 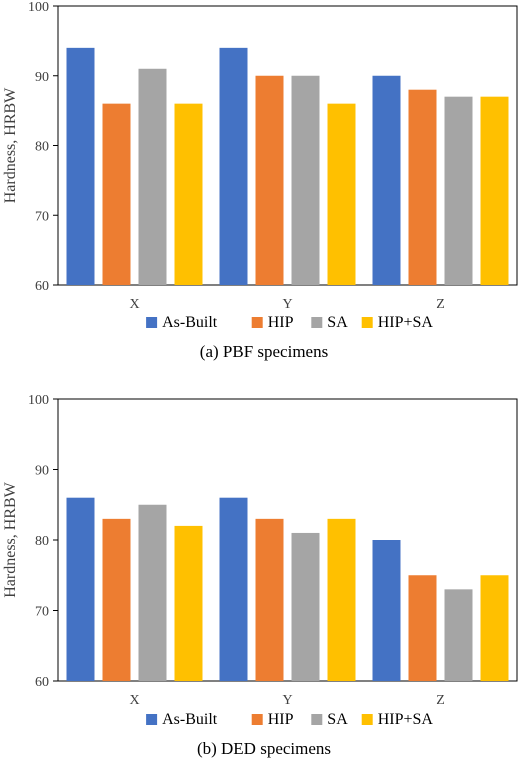 I want to click on figure-caption: (b) DED specimens, so click(x=264, y=748).